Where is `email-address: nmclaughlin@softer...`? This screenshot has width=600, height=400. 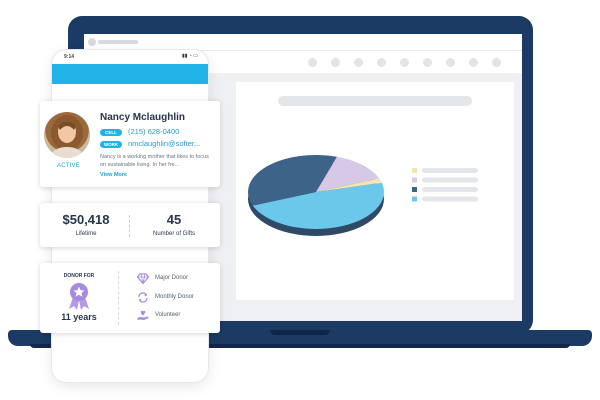
email-address: nmclaughlin@softer... is located at coordinates (164, 143).